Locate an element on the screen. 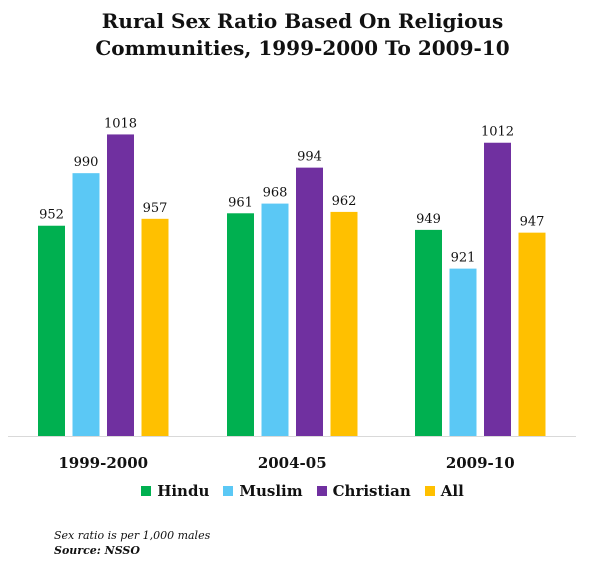 The image size is (605, 569). data-label-all-1999-2000: 957 is located at coordinates (155, 208).